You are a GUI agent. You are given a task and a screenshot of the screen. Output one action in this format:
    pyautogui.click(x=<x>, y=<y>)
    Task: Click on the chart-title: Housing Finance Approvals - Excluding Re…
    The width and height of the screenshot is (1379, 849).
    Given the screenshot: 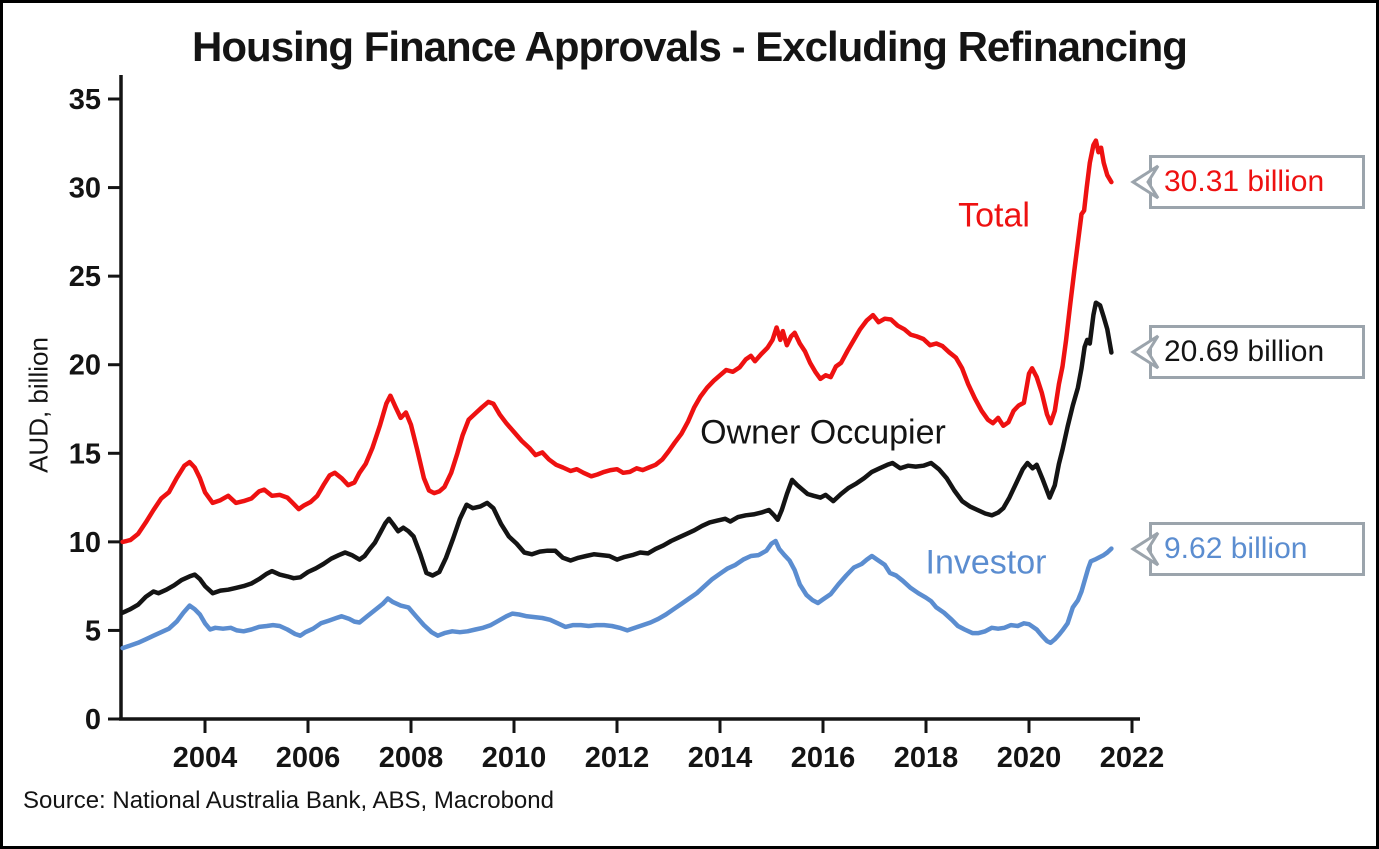 What is the action you would take?
    pyautogui.click(x=690, y=46)
    